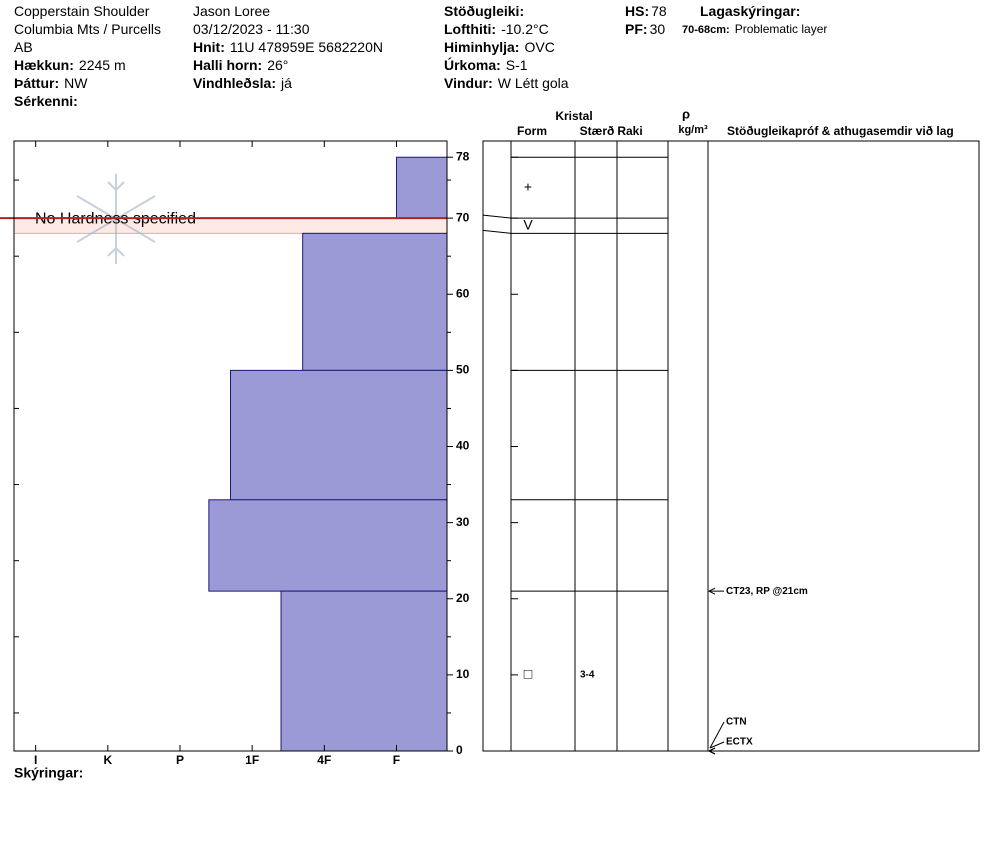  I want to click on field-value: Columbia Mts / Purcells, so click(87, 29).